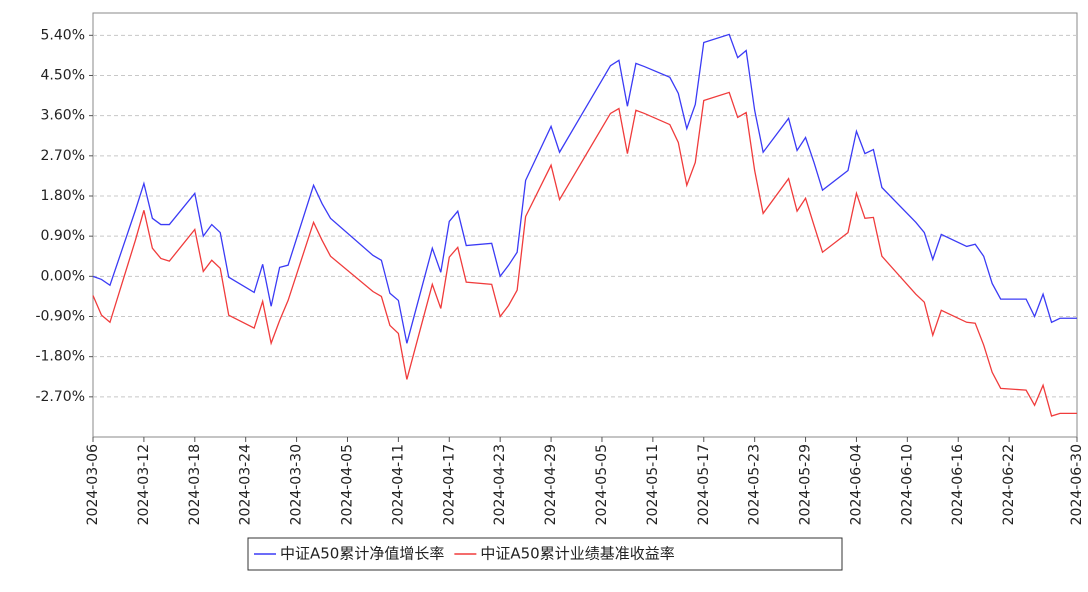 The height and width of the screenshot is (592, 1088). What do you see at coordinates (577, 554) in the screenshot?
I see `legend-label: 中证A50累计业绩基准收益率` at bounding box center [577, 554].